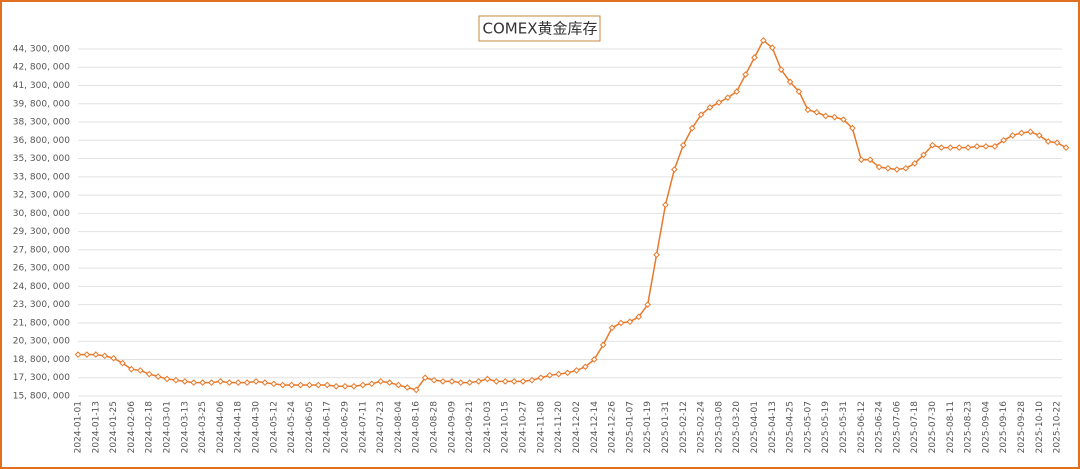  I want to click on y-tick-label: 42, 800, 000, so click(42, 68).